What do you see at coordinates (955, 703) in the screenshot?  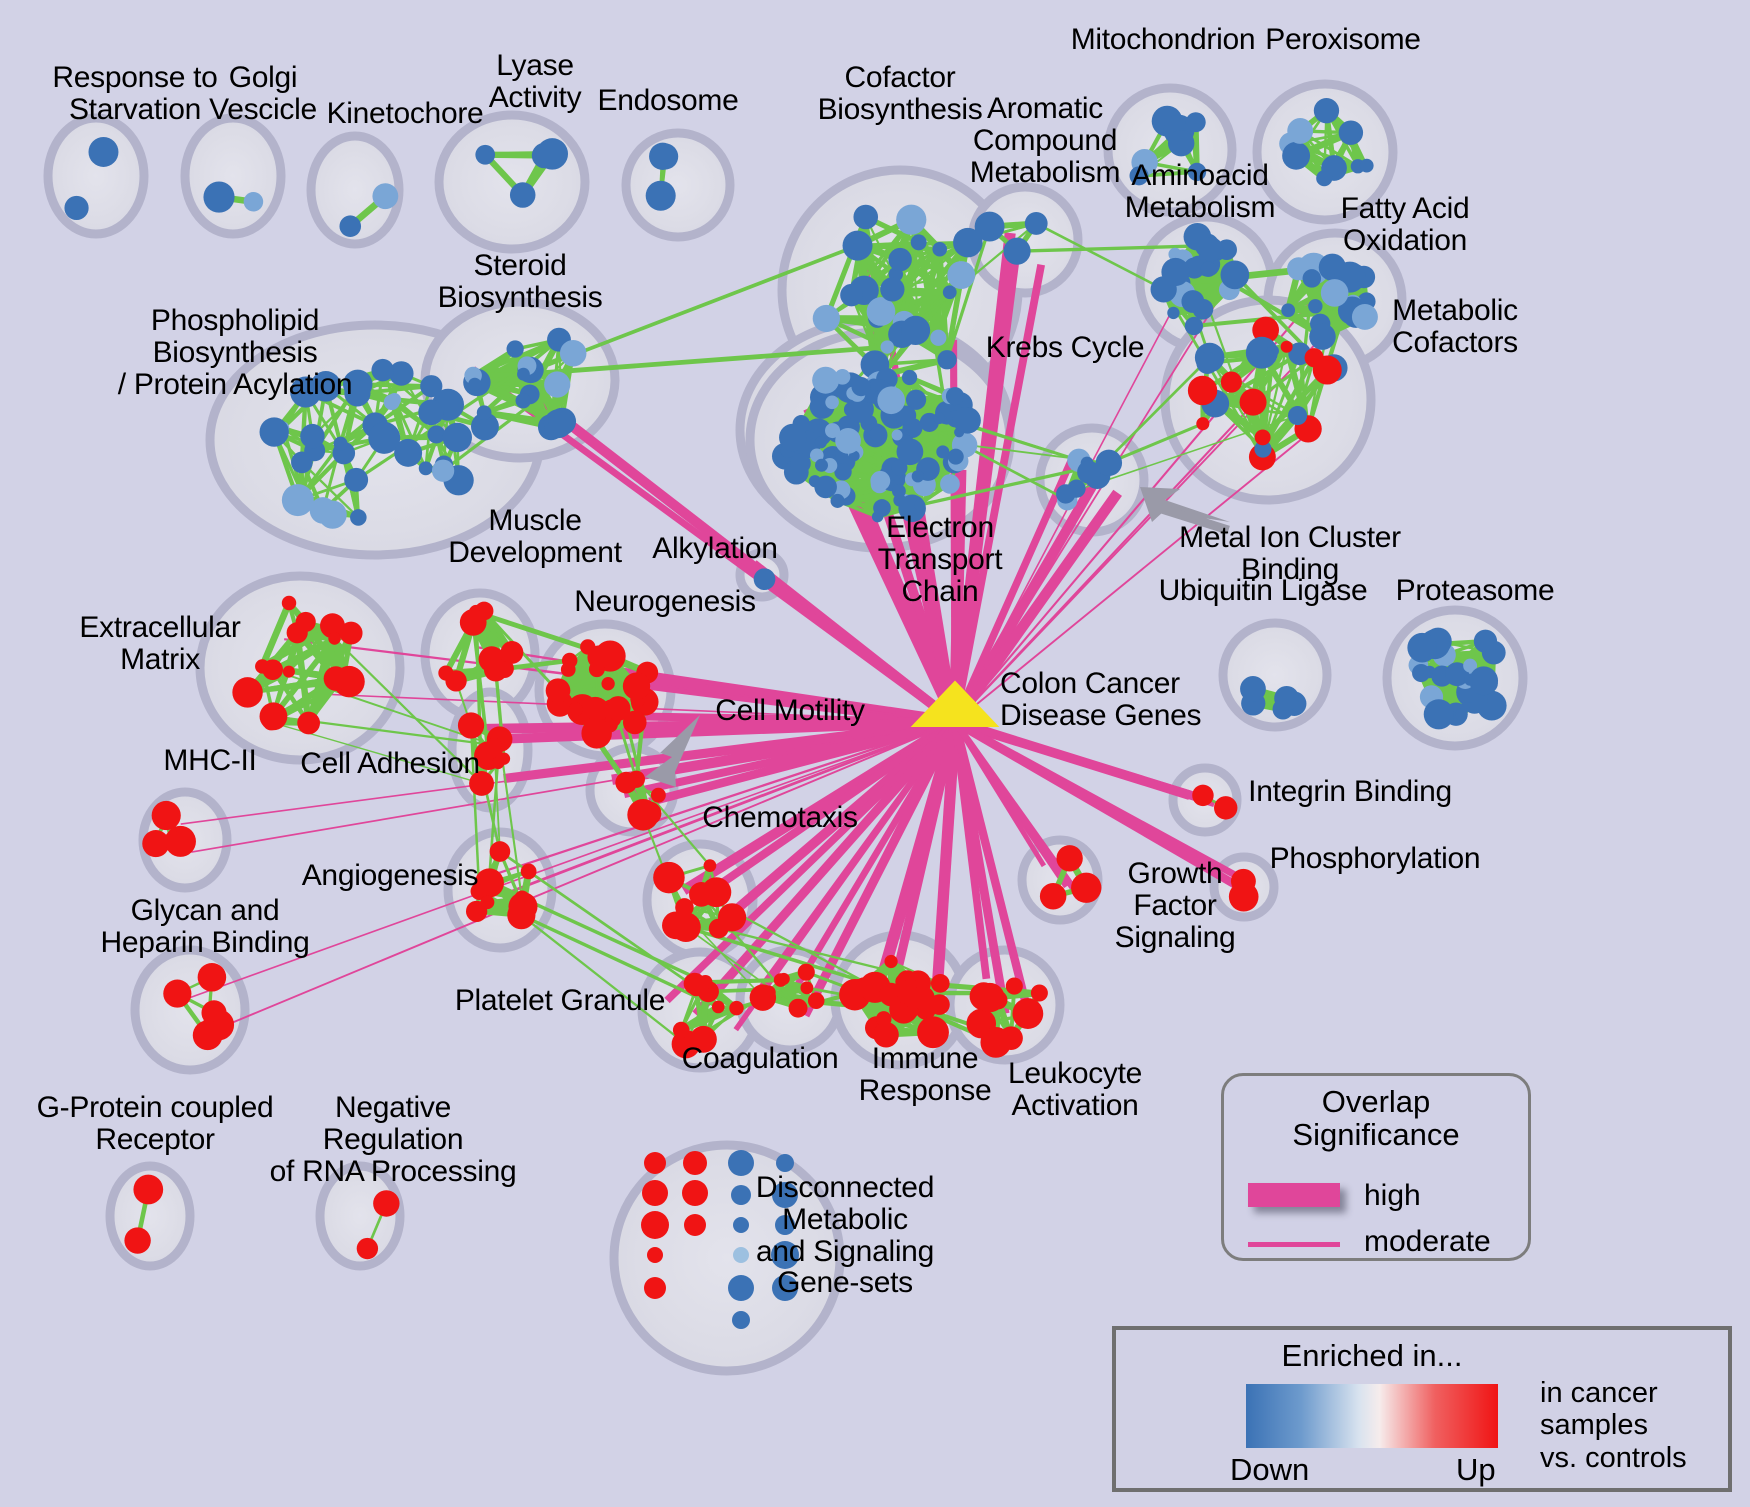 I see `colon-cancer-hub-triangle` at bounding box center [955, 703].